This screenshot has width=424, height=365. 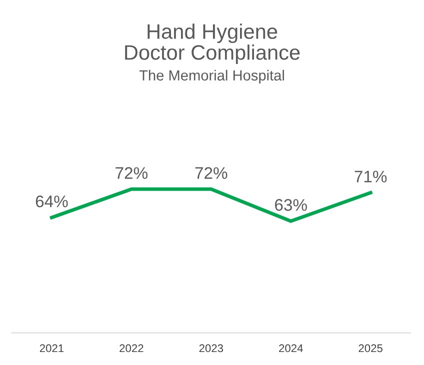 I want to click on x-tick-label: 2025, so click(x=370, y=348).